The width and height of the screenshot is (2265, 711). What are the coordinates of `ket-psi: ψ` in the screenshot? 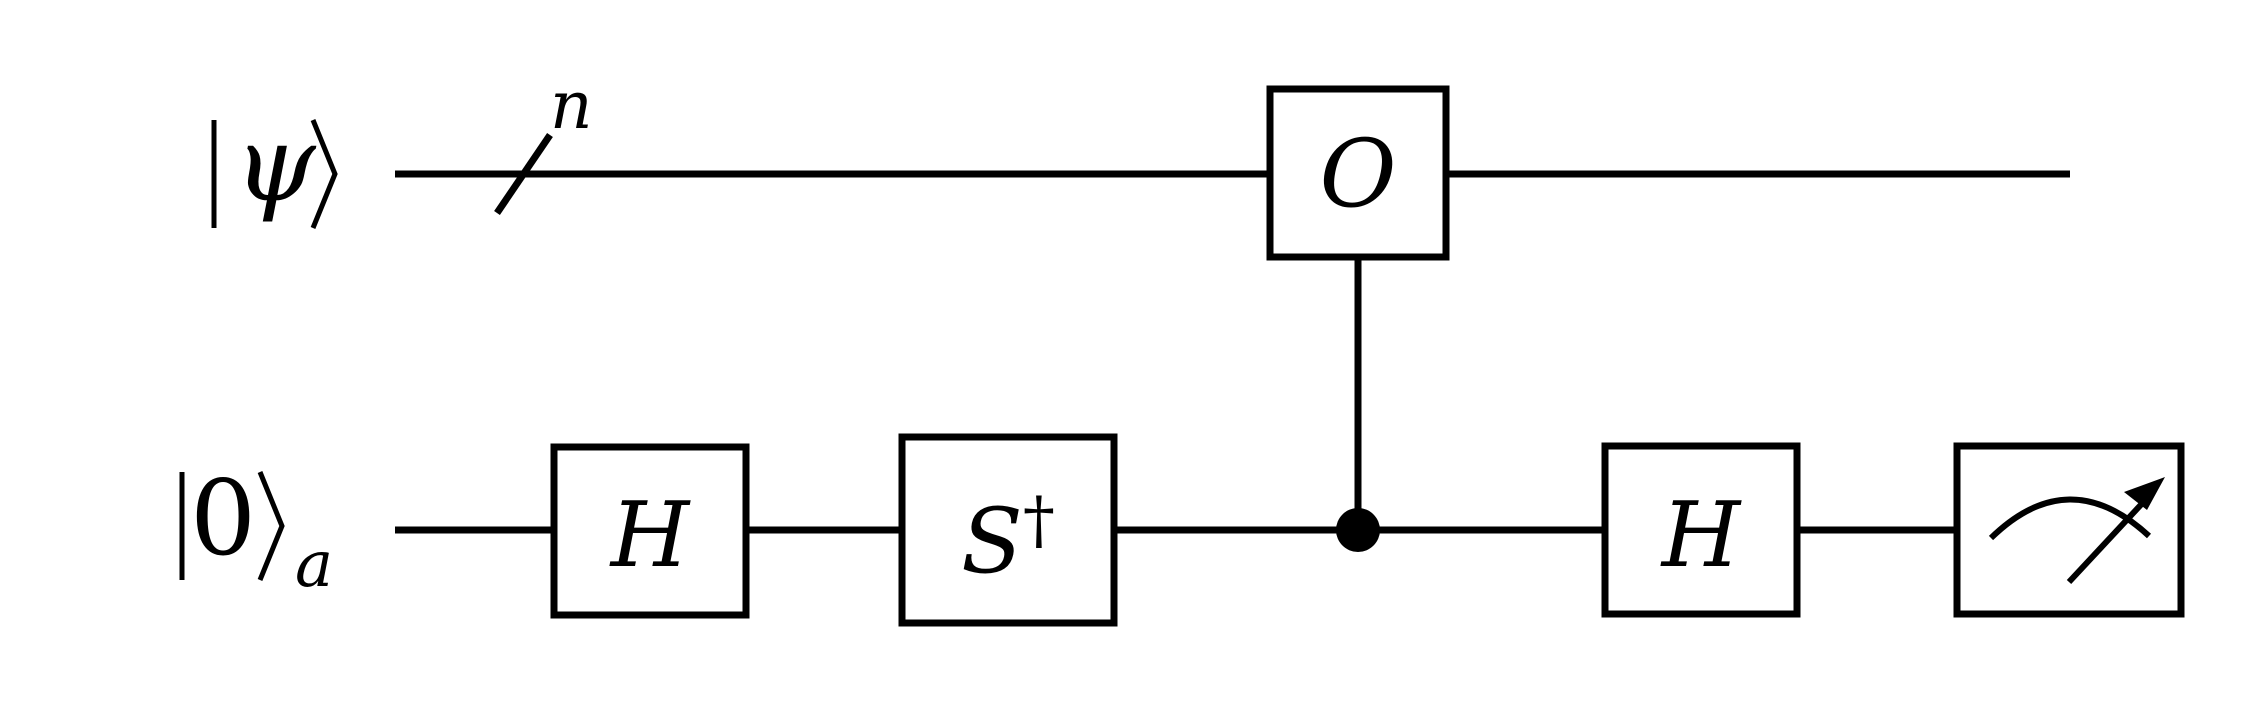 It's located at (274, 166).